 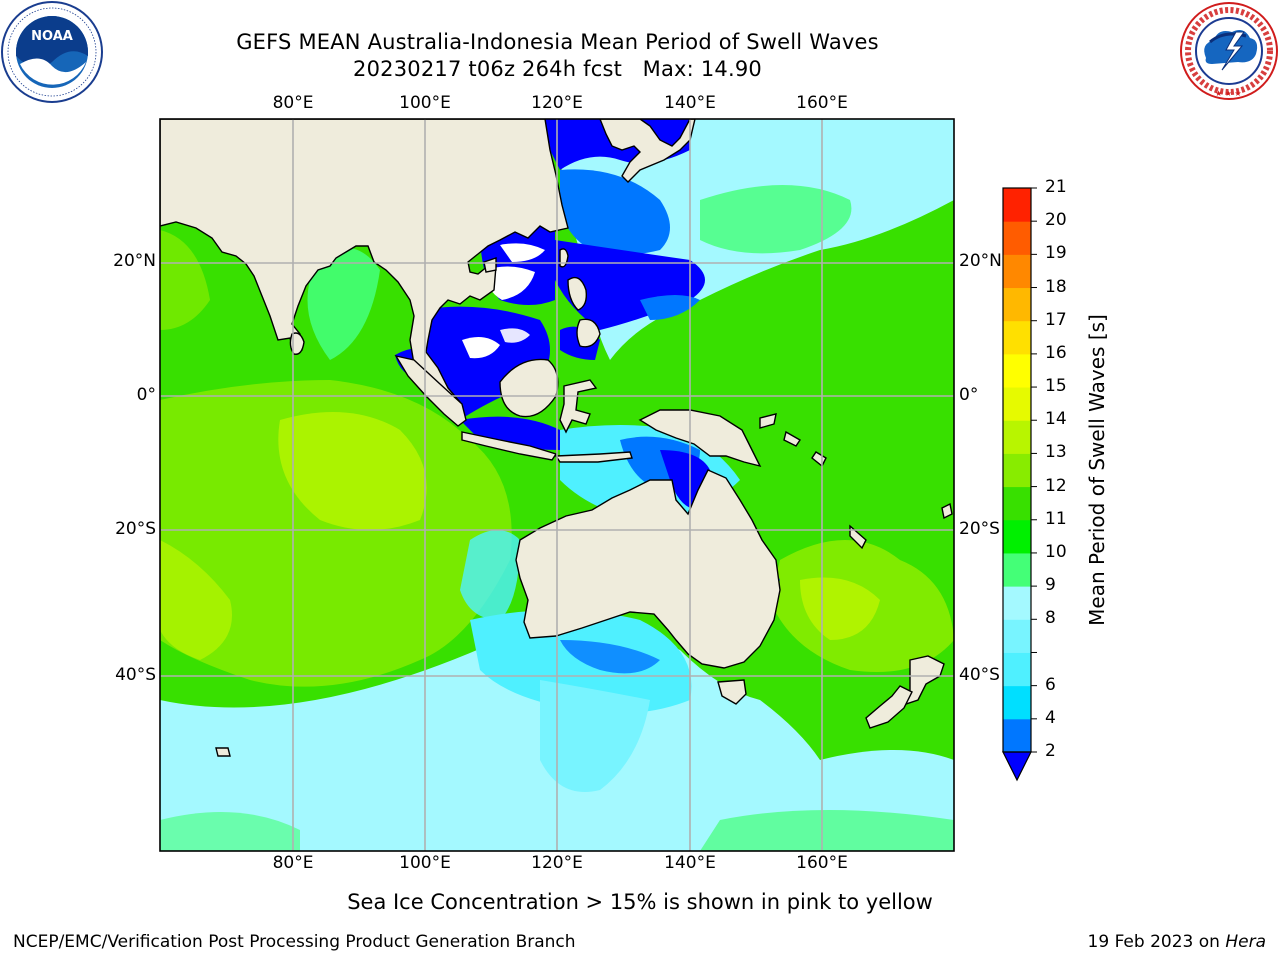 I want to click on lat-label-left-20n: 20°N, so click(x=134, y=261).